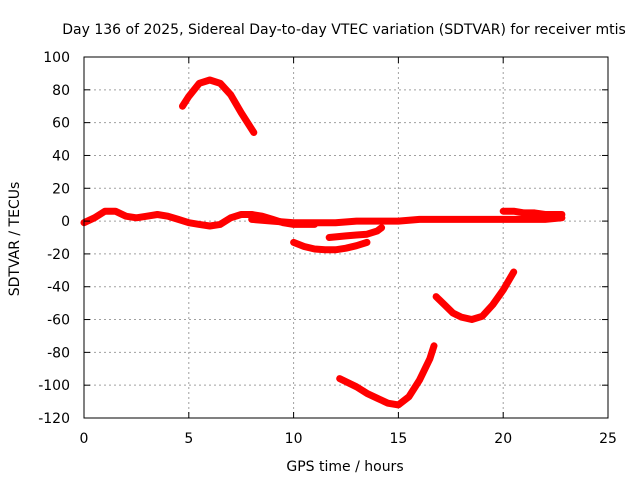  Describe the element at coordinates (398, 439) in the screenshot. I see `x-tick-label: 15` at that location.